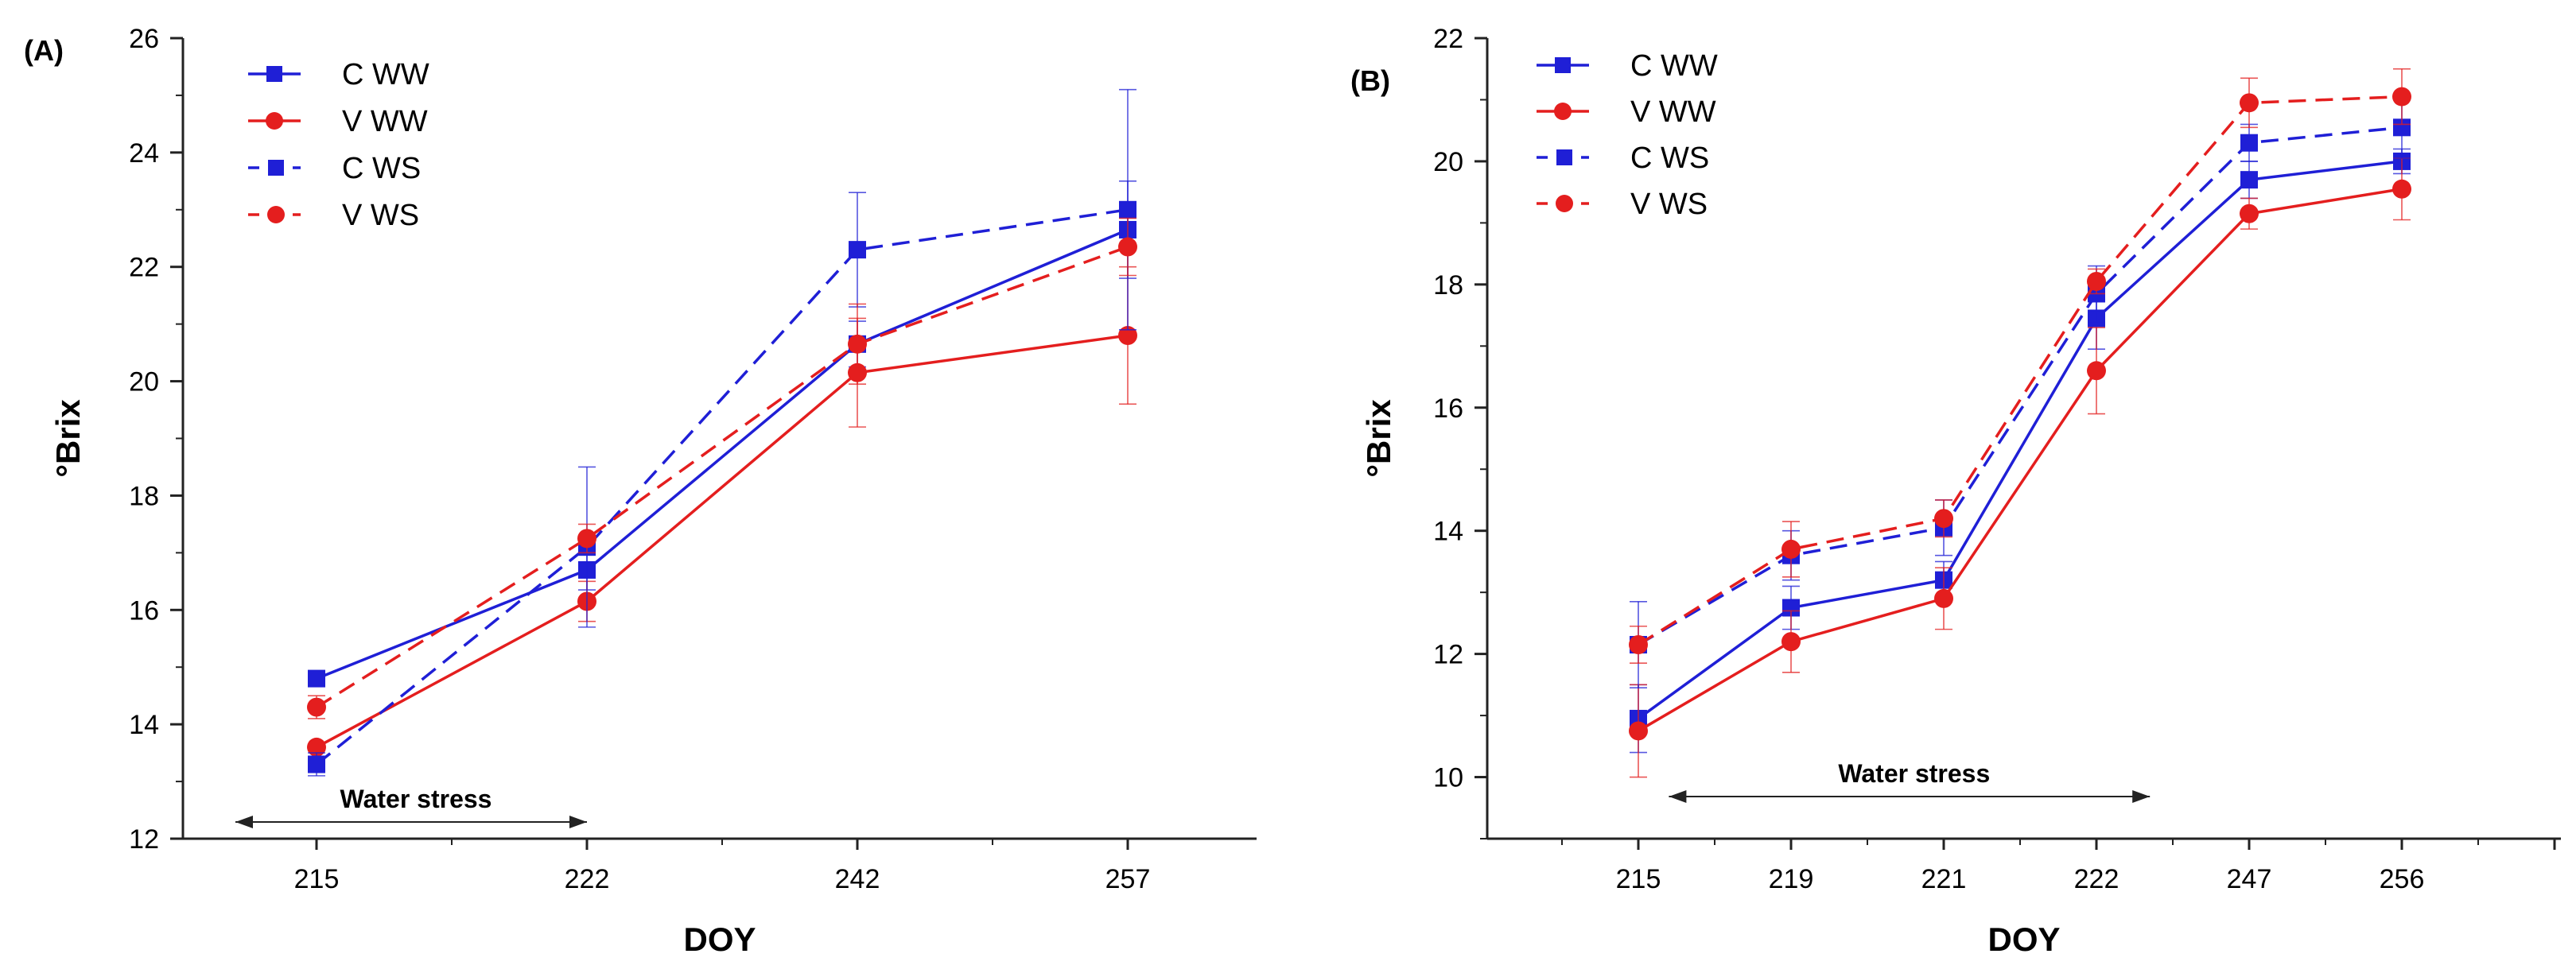 This screenshot has width=2576, height=977. I want to click on x-tick-label: 247, so click(2249, 879).